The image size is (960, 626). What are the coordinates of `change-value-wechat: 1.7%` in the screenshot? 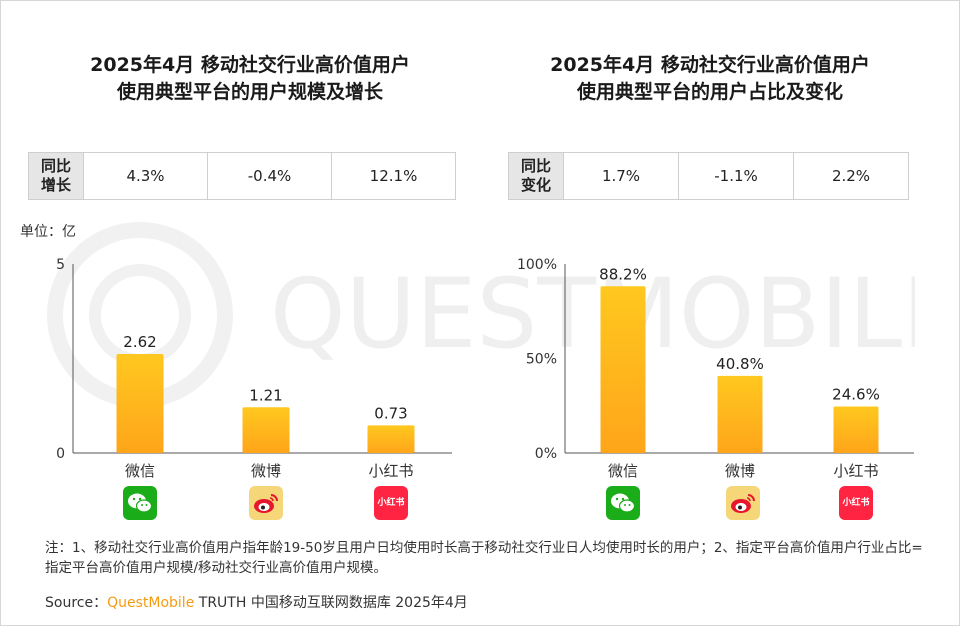 It's located at (621, 176).